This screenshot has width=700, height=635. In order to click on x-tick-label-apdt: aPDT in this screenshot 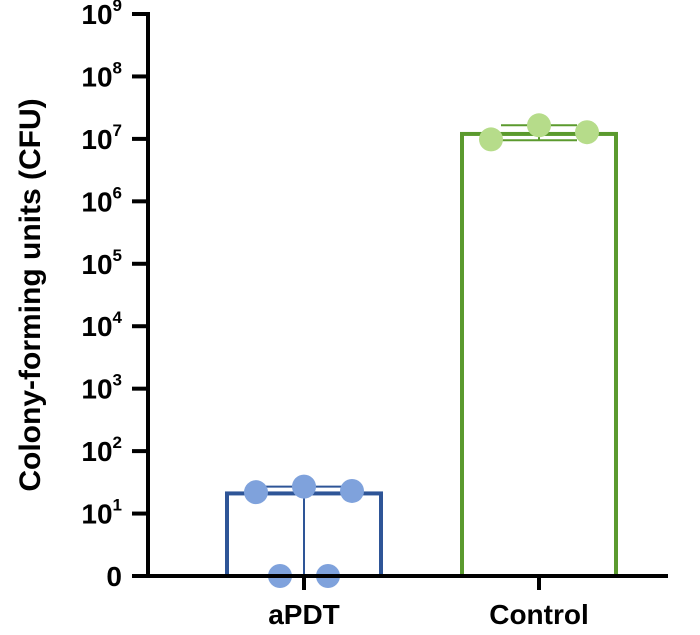, I will do `click(304, 614)`.